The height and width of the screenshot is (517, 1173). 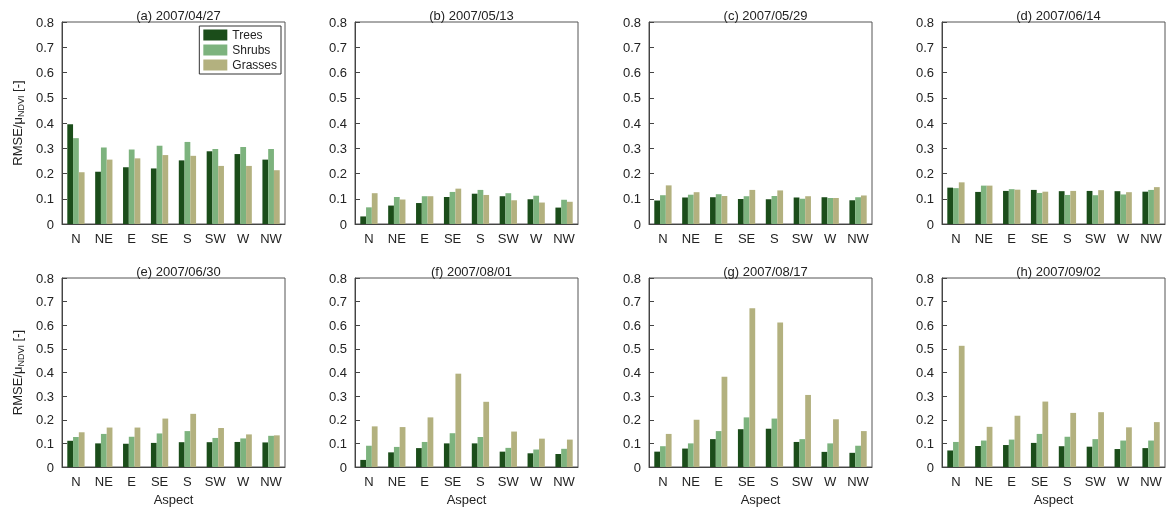 I want to click on x-tick-label: W, so click(x=537, y=238).